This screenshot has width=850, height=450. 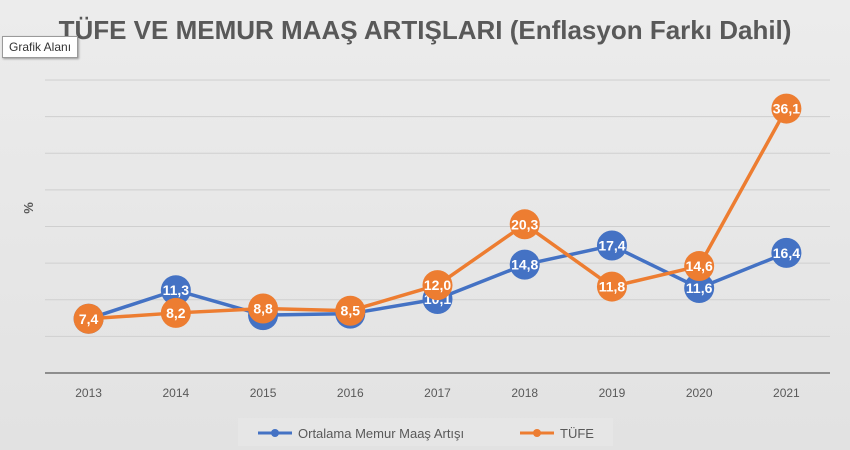 What do you see at coordinates (524, 393) in the screenshot?
I see `x-tick-label: 2018` at bounding box center [524, 393].